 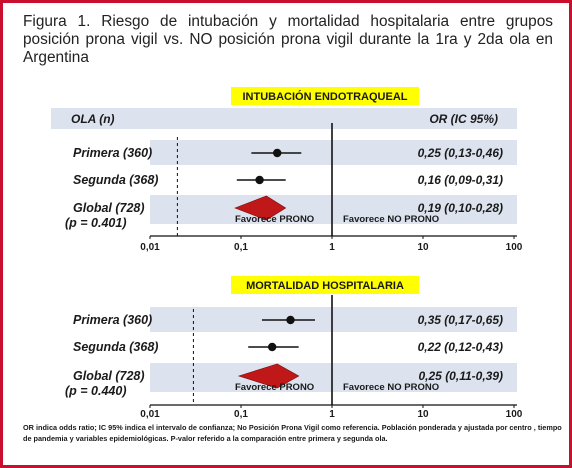 What do you see at coordinates (150, 247) in the screenshot?
I see `panel1-x-tick-label: 0,01` at bounding box center [150, 247].